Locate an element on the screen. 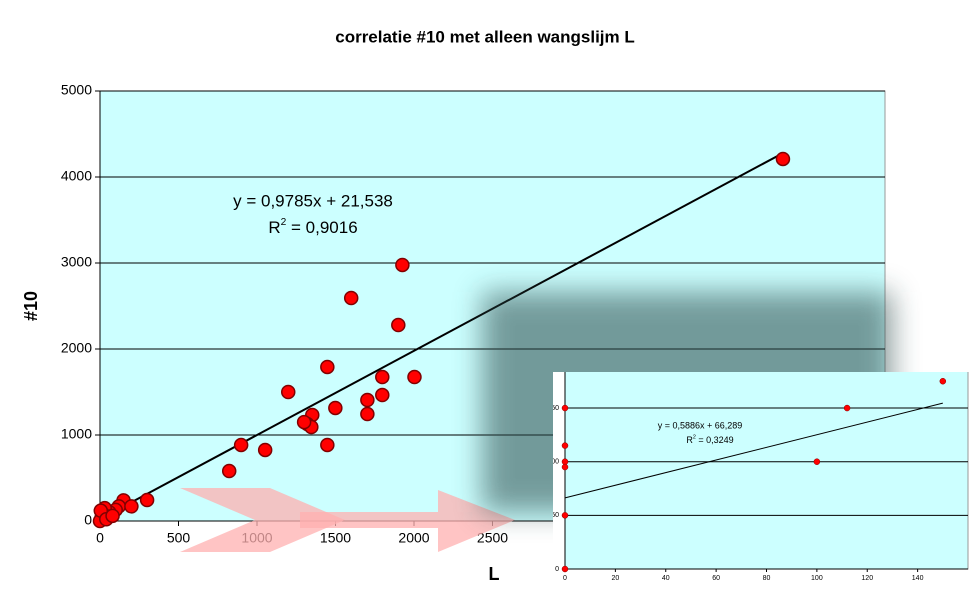  y-tick-label: 1000 is located at coordinates (76, 434).